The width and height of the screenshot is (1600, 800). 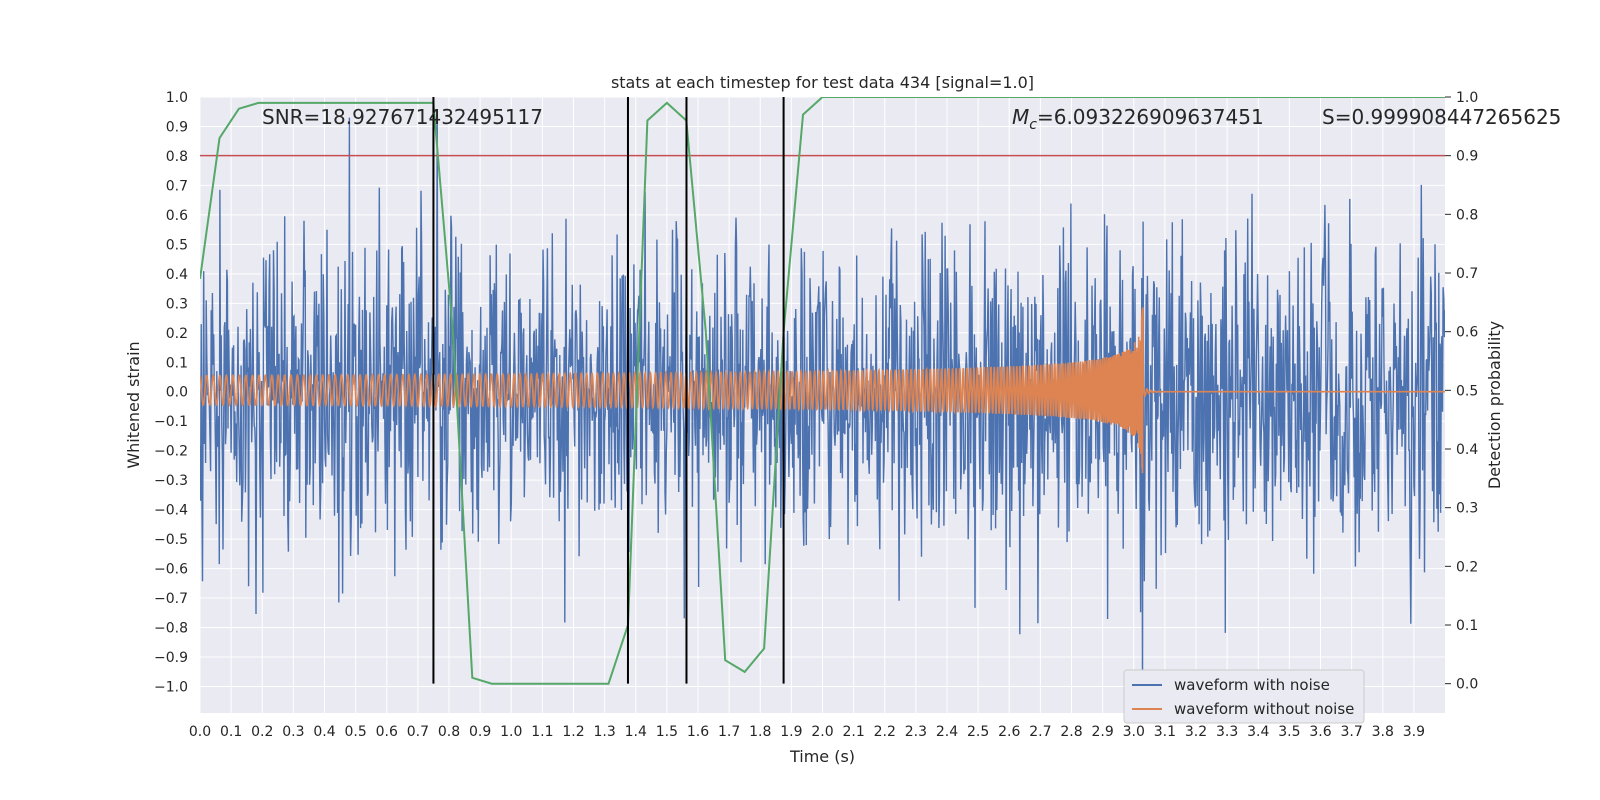 I want to click on x-tick-label: 3.8, so click(x=1383, y=732).